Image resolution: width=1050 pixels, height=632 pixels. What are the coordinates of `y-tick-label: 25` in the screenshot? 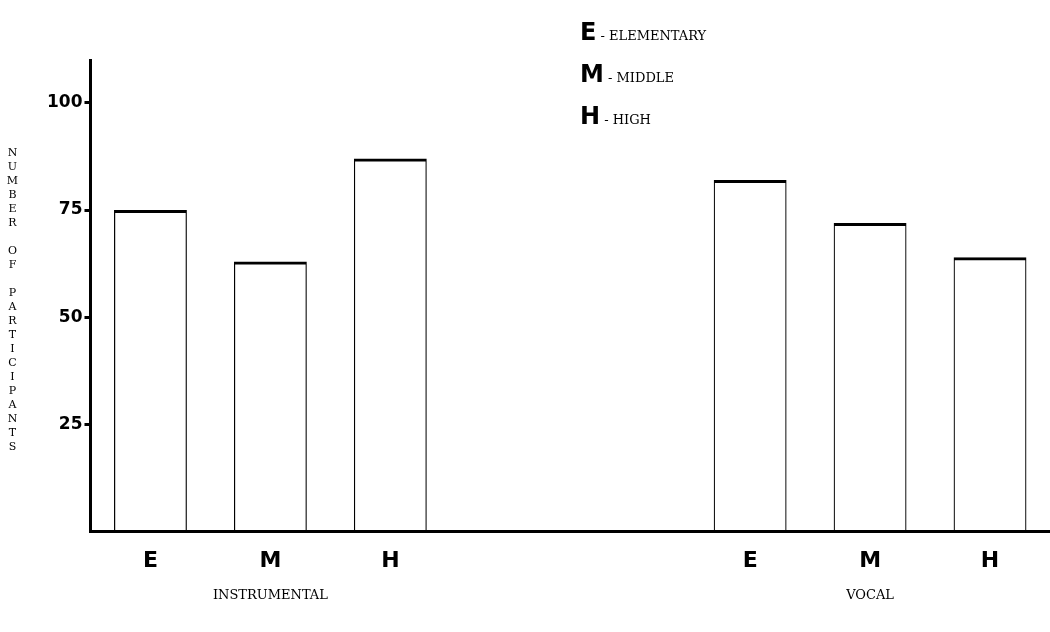 It's located at (70, 422).